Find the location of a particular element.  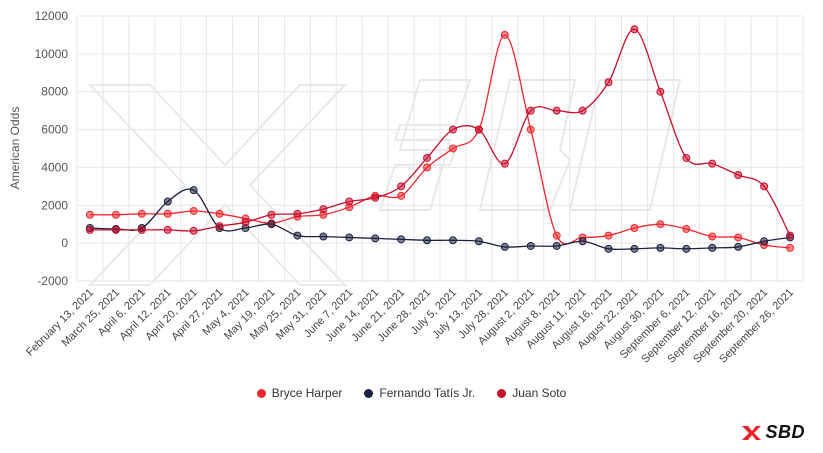

legend-label: Bryce Harper is located at coordinates (307, 393).